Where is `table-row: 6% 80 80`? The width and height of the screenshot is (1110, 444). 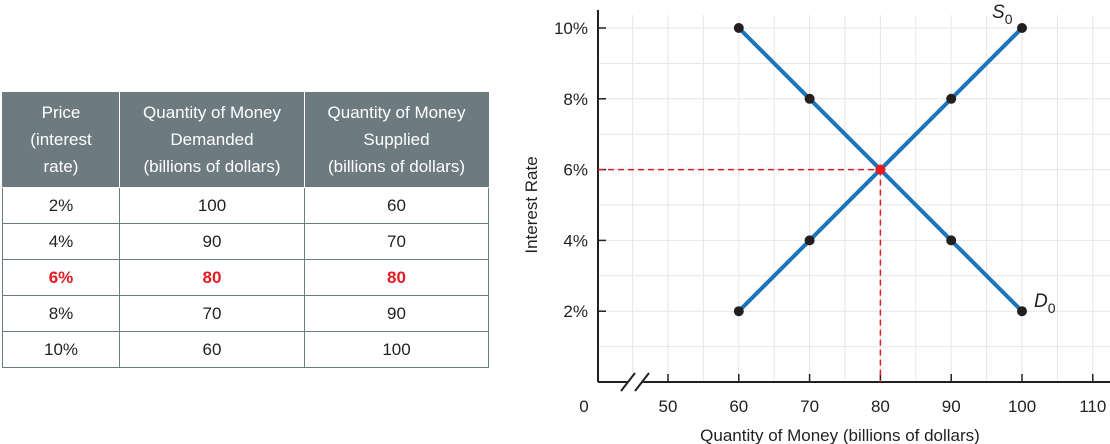
table-row: 6% 80 80 is located at coordinates (245, 277).